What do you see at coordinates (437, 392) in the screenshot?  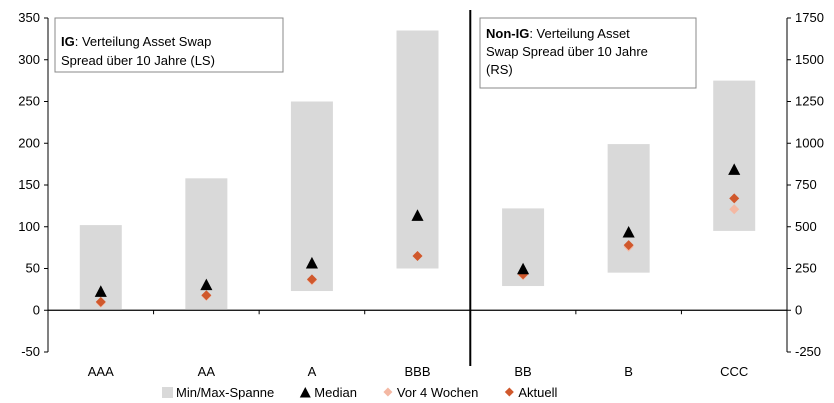 I see `legend-label: Vor 4 Wochen` at bounding box center [437, 392].